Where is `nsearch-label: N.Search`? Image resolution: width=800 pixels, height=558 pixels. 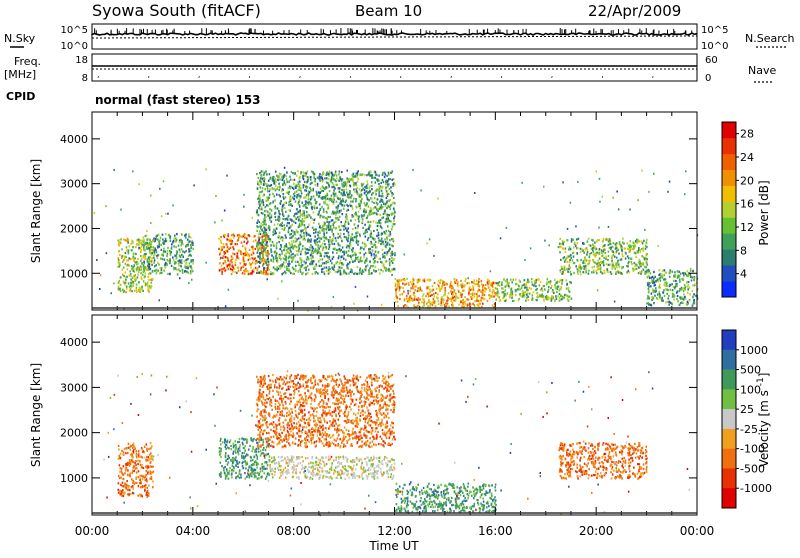 nsearch-label: N.Search is located at coordinates (770, 38).